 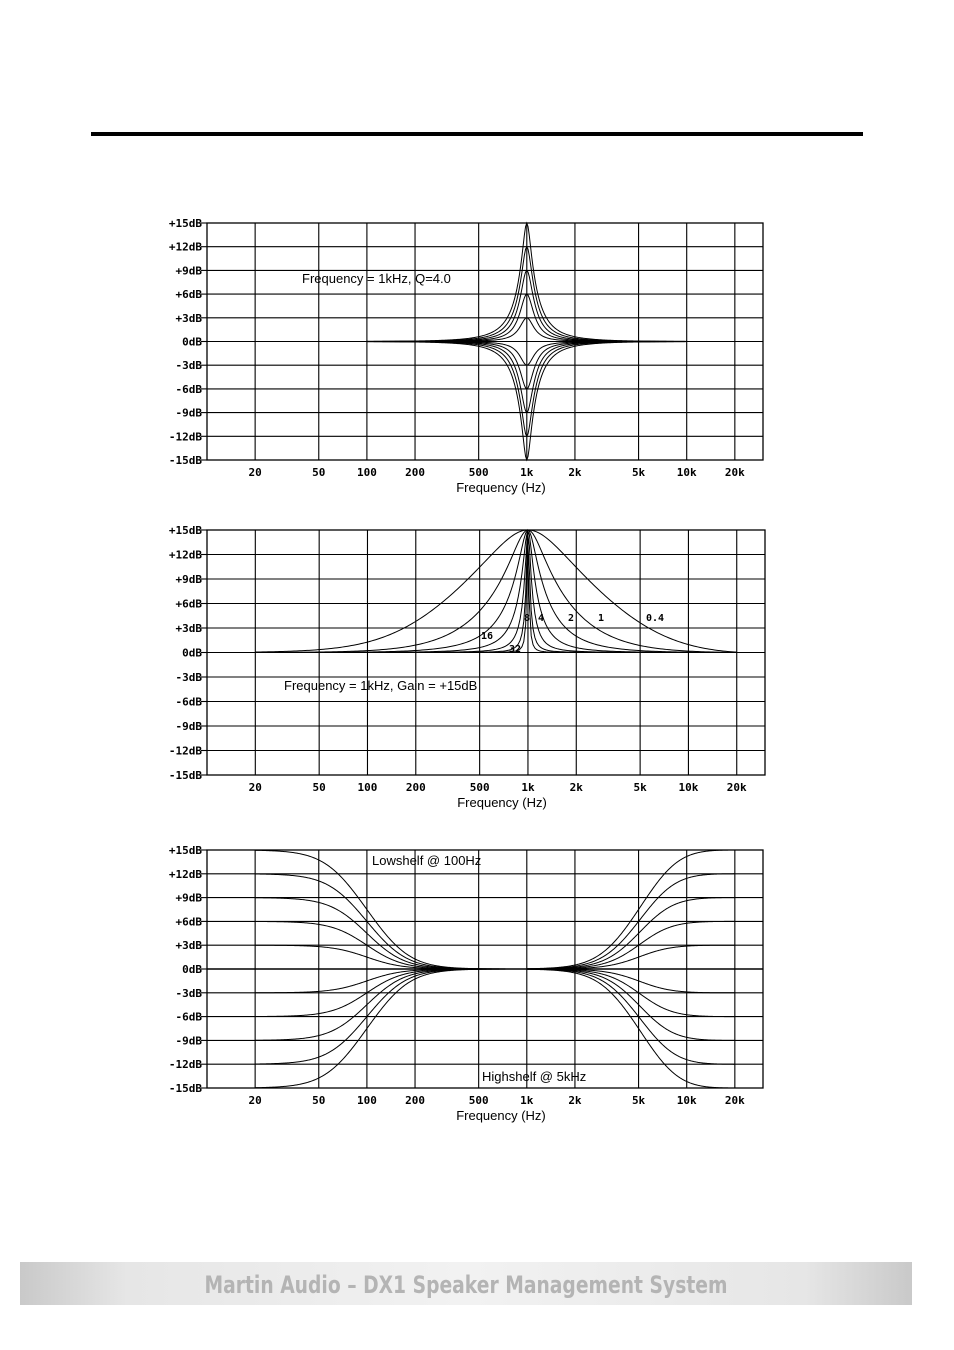 What do you see at coordinates (527, 618) in the screenshot?
I see `series-label: 8` at bounding box center [527, 618].